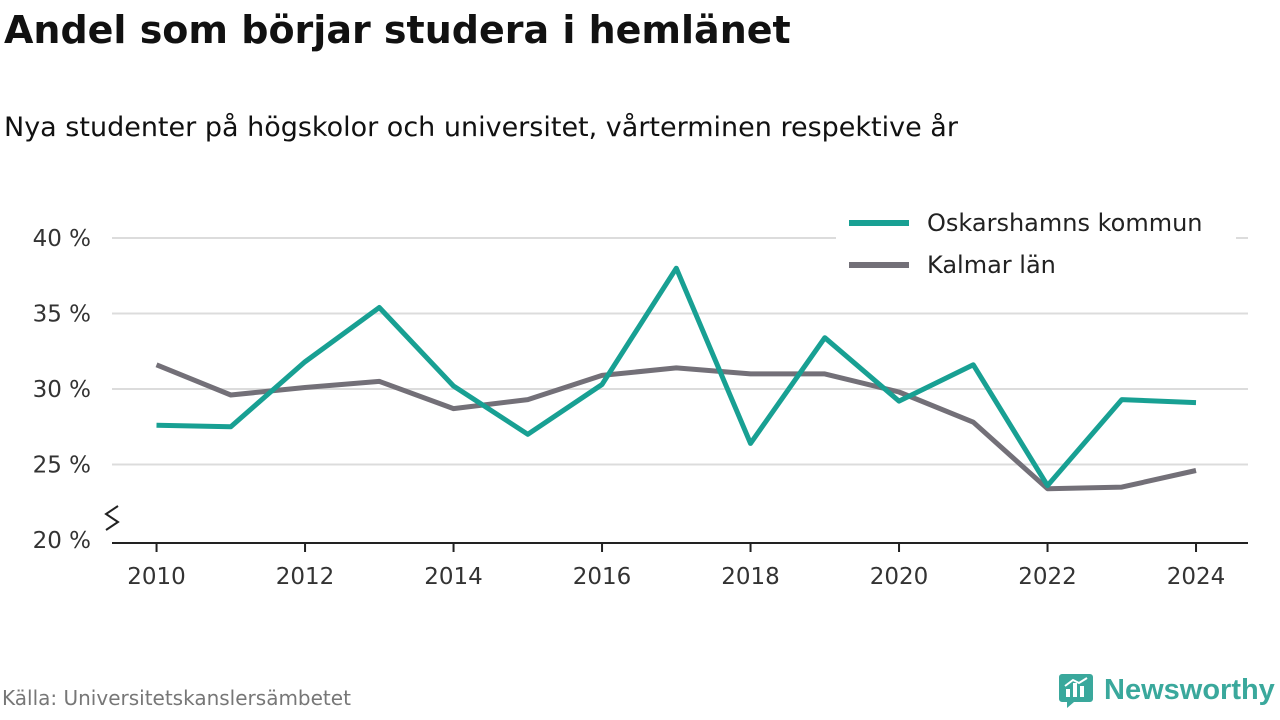 The image size is (1280, 720). What do you see at coordinates (1196, 577) in the screenshot?
I see `x-tick-label: 2024` at bounding box center [1196, 577].